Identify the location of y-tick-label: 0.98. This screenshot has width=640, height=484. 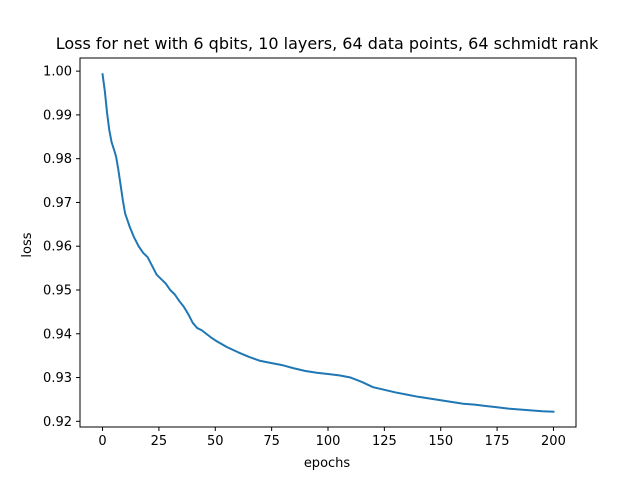
(57, 159).